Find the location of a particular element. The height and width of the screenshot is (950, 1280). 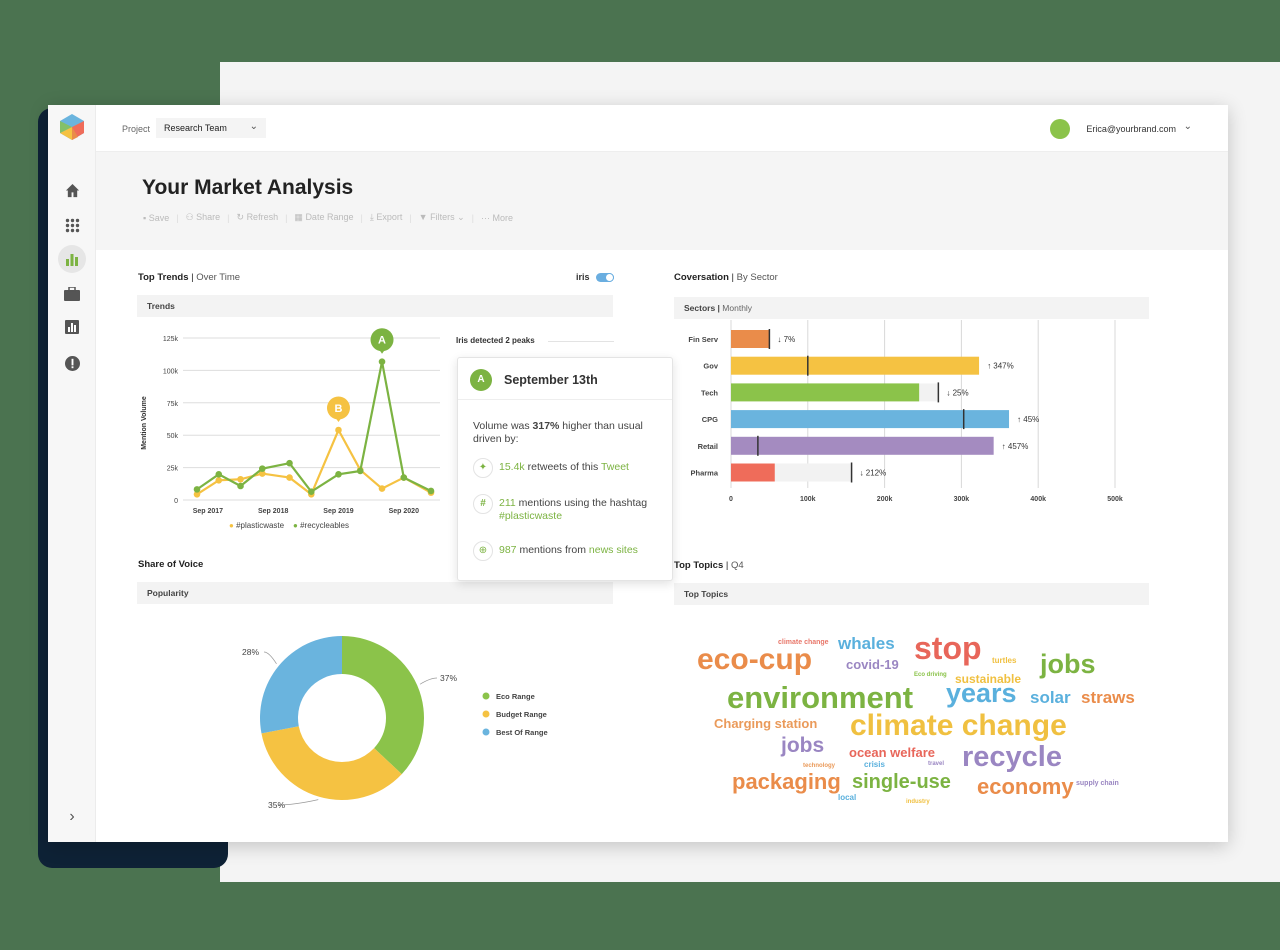

slice-label: 35% is located at coordinates (276, 805).